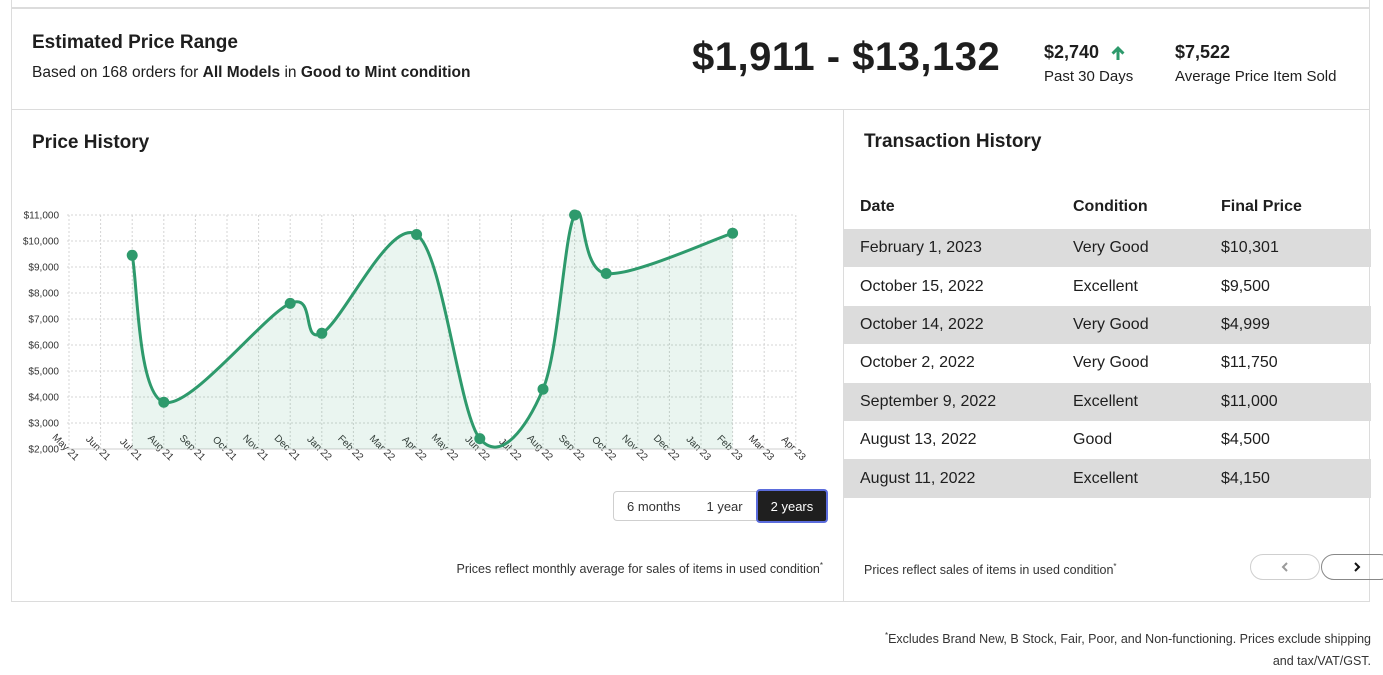 The image size is (1383, 675). What do you see at coordinates (690, 4) in the screenshot?
I see `previous-card-edge` at bounding box center [690, 4].